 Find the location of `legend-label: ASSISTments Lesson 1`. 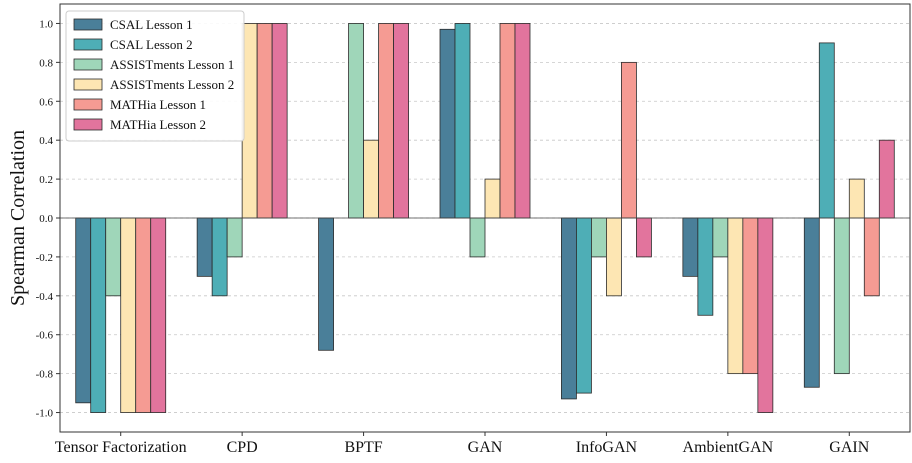

legend-label: ASSISTments Lesson 1 is located at coordinates (172, 64).